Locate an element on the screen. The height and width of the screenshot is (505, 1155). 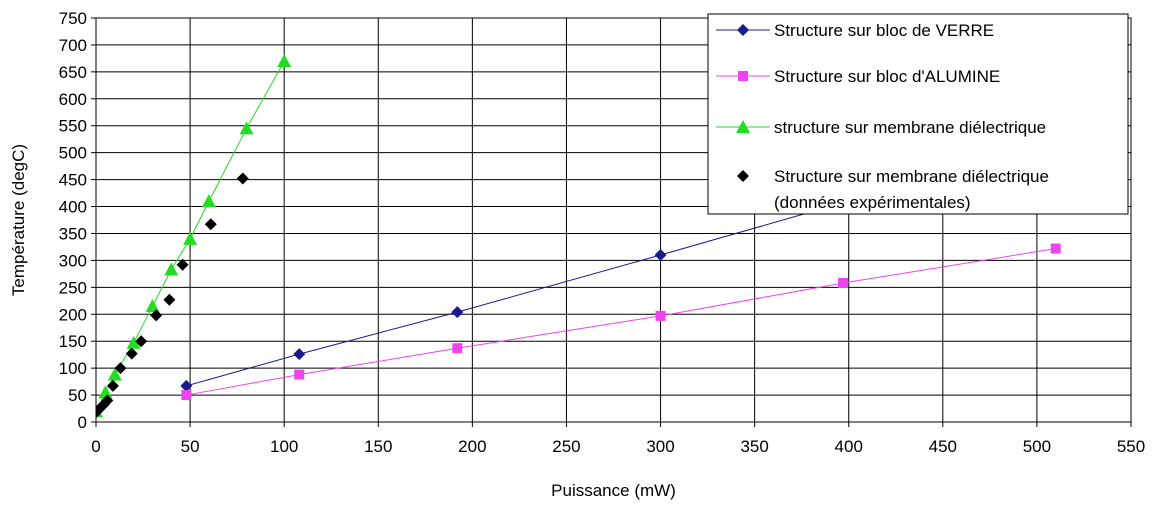
x-tick-label: 50 is located at coordinates (190, 446).